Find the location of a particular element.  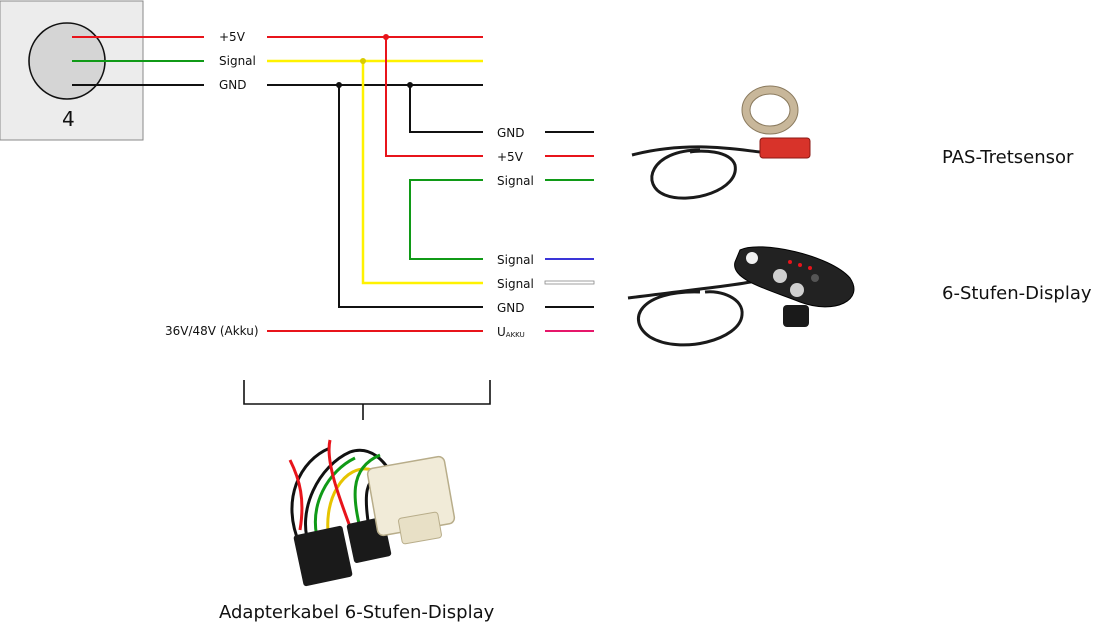

label-signal-pas: Signal is located at coordinates (515, 181).